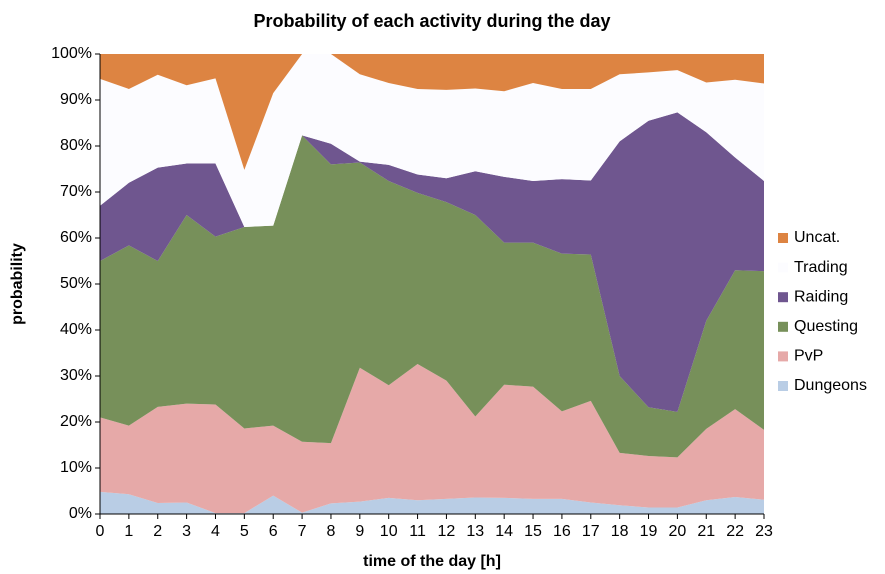 This screenshot has height=574, width=885. I want to click on x-tick-label: 22, so click(735, 531).